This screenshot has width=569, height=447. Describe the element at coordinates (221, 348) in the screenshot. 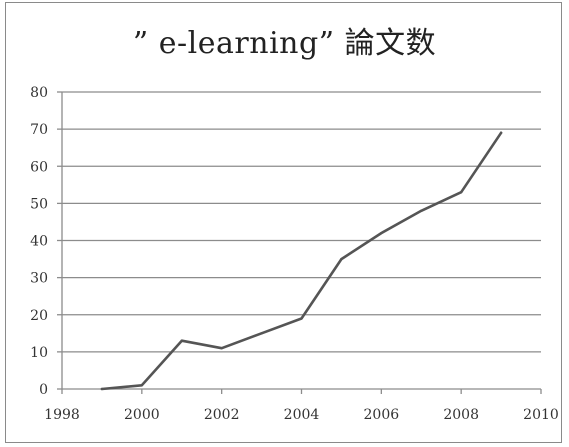

I see `data-point-2002` at that location.